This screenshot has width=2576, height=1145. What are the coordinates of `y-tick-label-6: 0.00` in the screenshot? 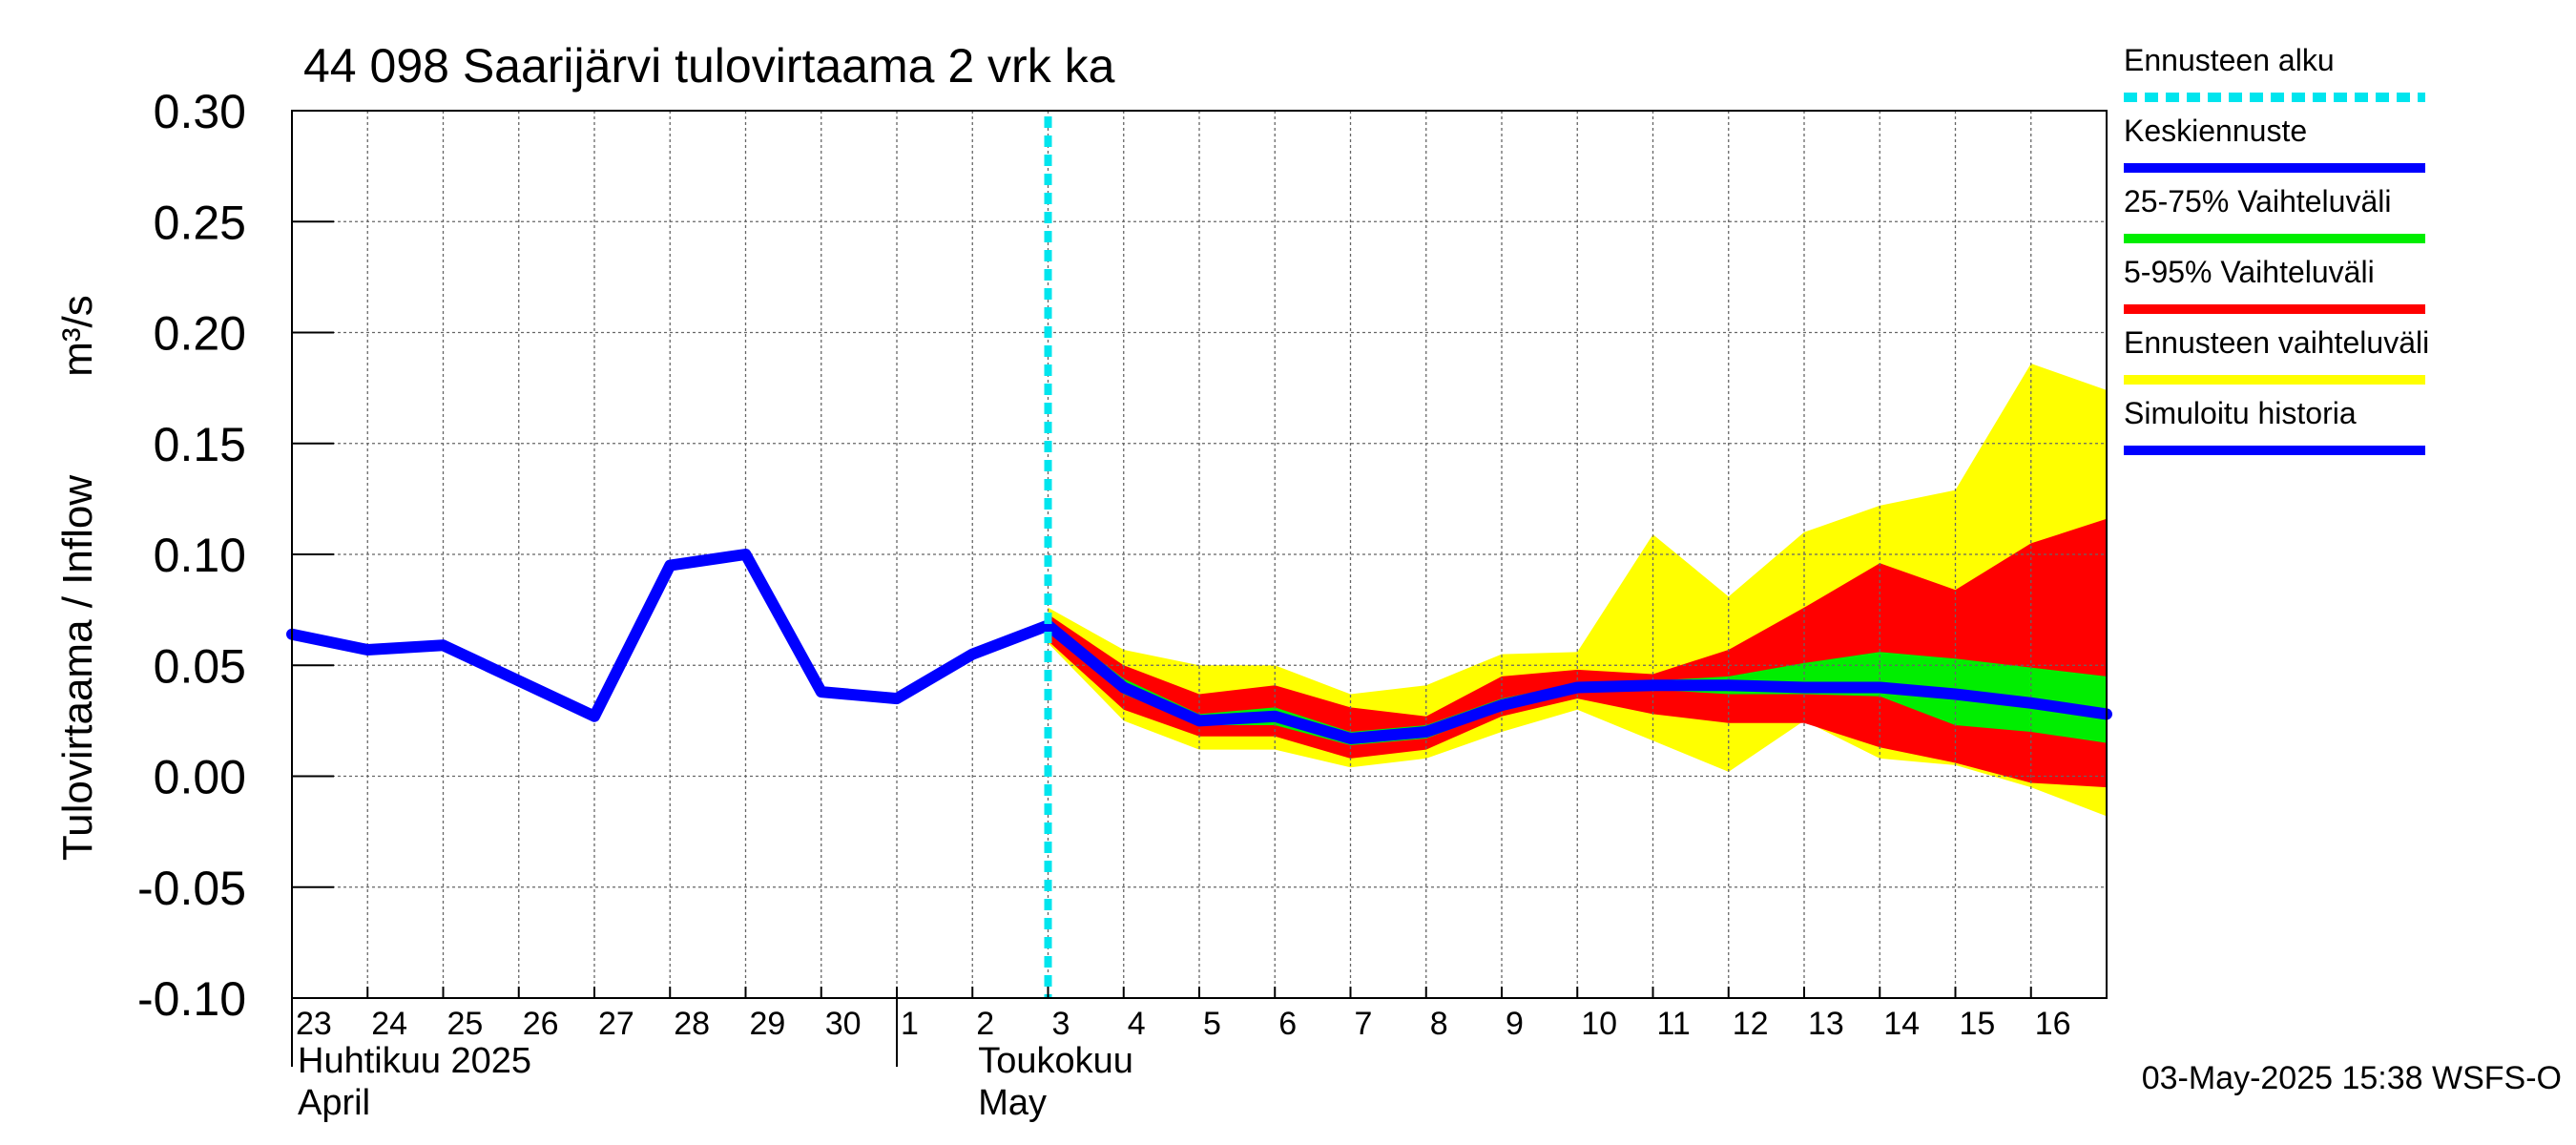 It's located at (200, 777).